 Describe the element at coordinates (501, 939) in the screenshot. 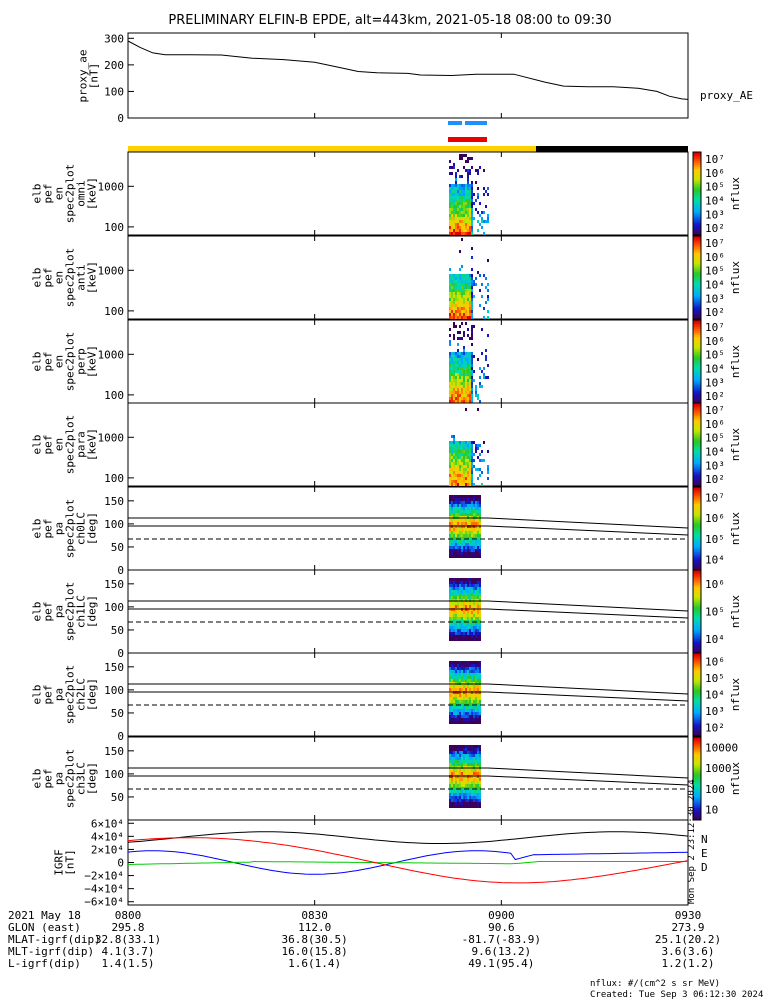

I see `table-cell: -81.7(-83.9)` at that location.